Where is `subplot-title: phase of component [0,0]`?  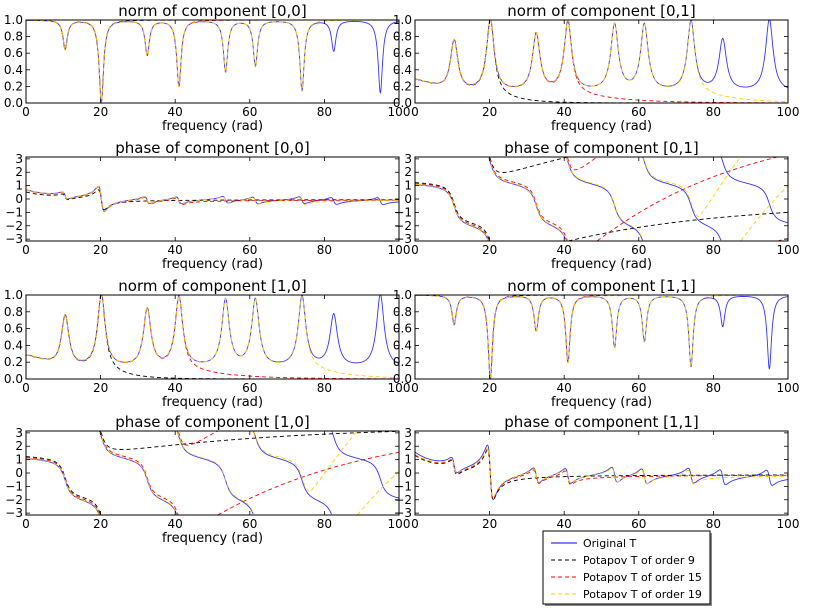 subplot-title: phase of component [0,0] is located at coordinates (212, 148).